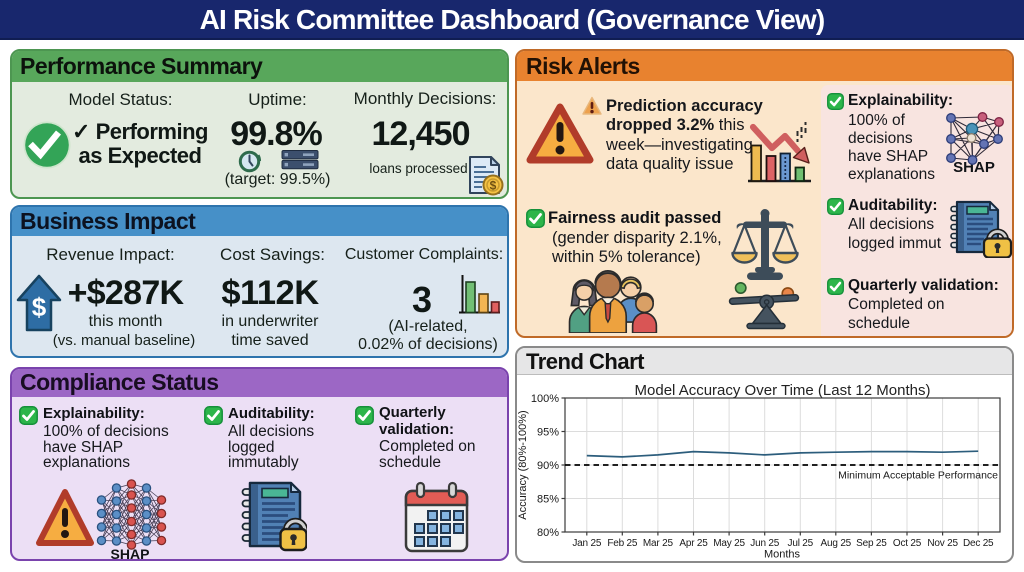 The image size is (1024, 572). What do you see at coordinates (729, 543) in the screenshot?
I see `svg-text: May 25` at bounding box center [729, 543].